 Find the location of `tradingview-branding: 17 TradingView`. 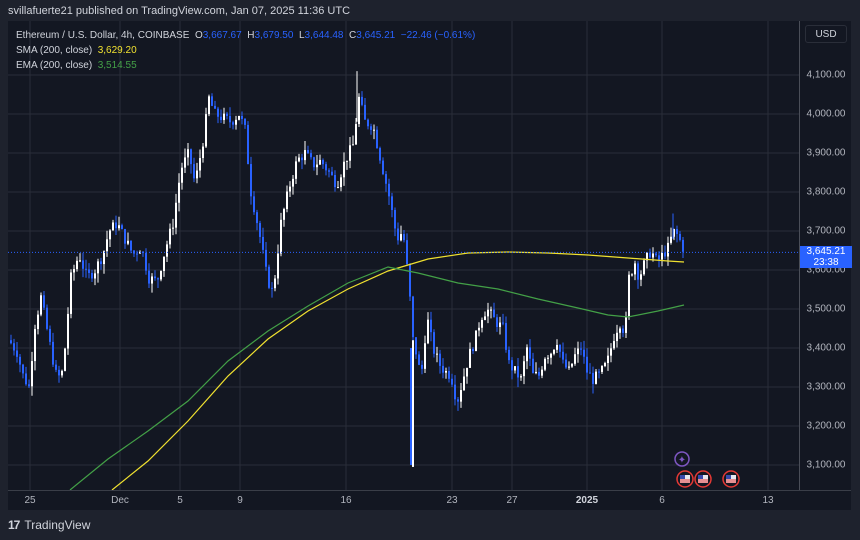

tradingview-branding: 17 TradingView is located at coordinates (49, 525).